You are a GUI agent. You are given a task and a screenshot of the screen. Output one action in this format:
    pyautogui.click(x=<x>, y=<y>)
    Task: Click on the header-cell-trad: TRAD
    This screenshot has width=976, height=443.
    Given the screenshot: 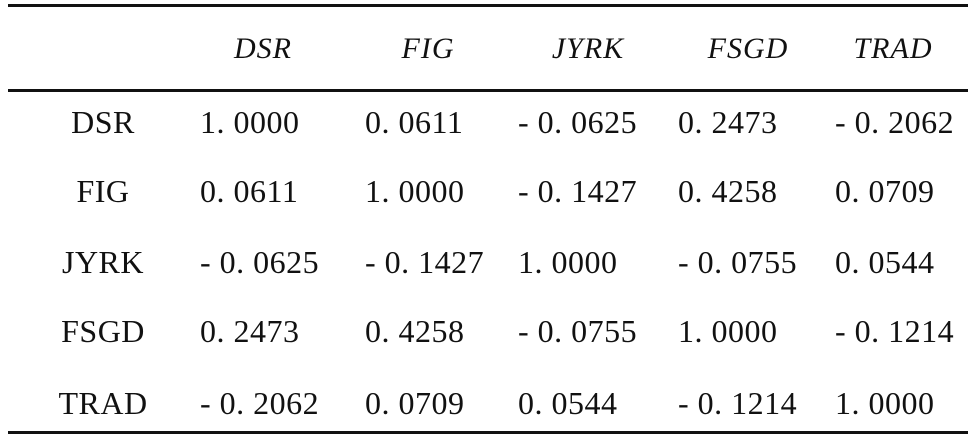 What is the action you would take?
    pyautogui.click(x=893, y=48)
    